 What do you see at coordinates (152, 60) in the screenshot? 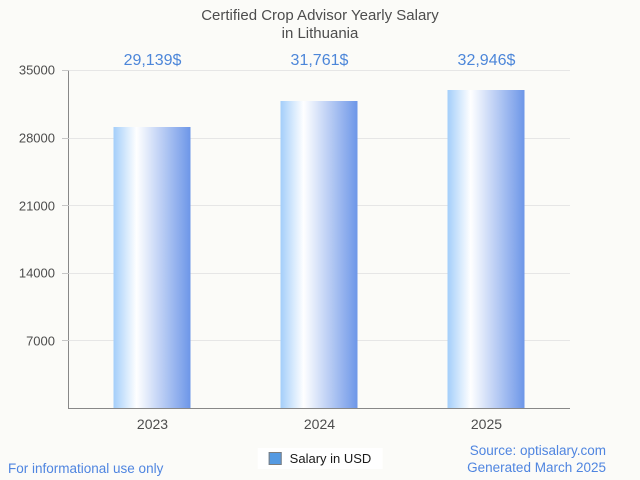
I see `value-label-2023: 29,139$` at bounding box center [152, 60].